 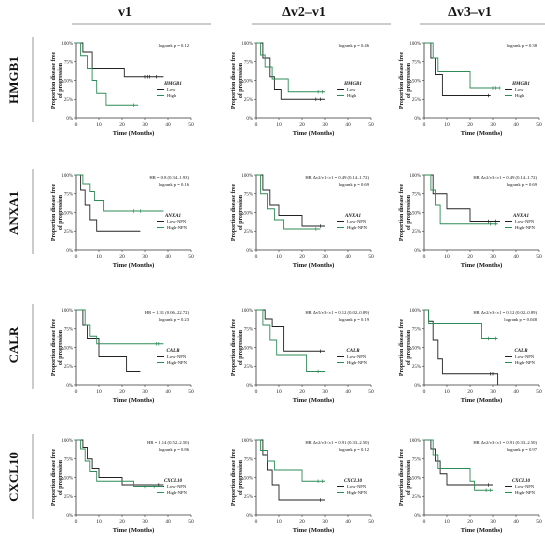 I want to click on panel-1-x-tick-label: 40, so click(x=348, y=125).